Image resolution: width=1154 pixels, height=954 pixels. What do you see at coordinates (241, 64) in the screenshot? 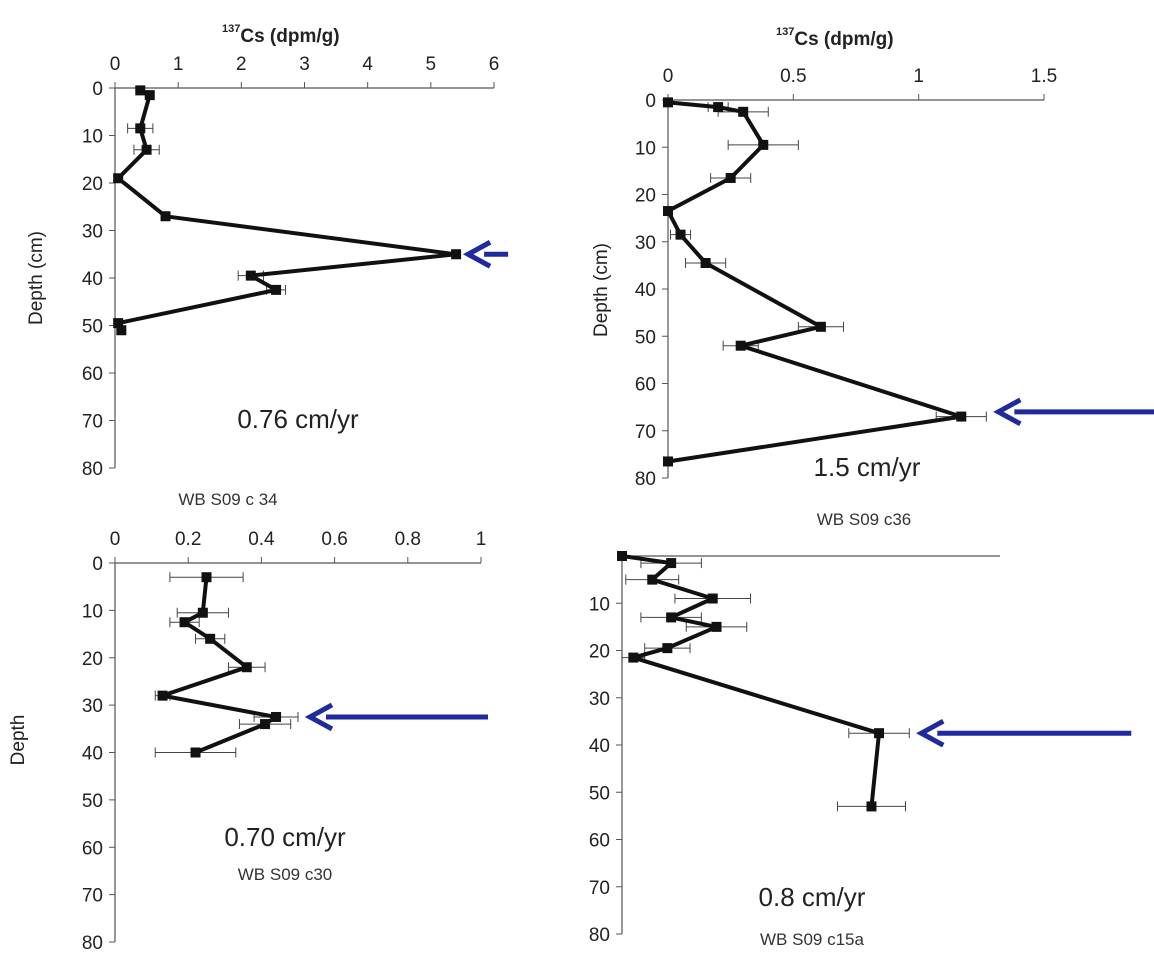
I see `x-tick-label: 2` at bounding box center [241, 64].